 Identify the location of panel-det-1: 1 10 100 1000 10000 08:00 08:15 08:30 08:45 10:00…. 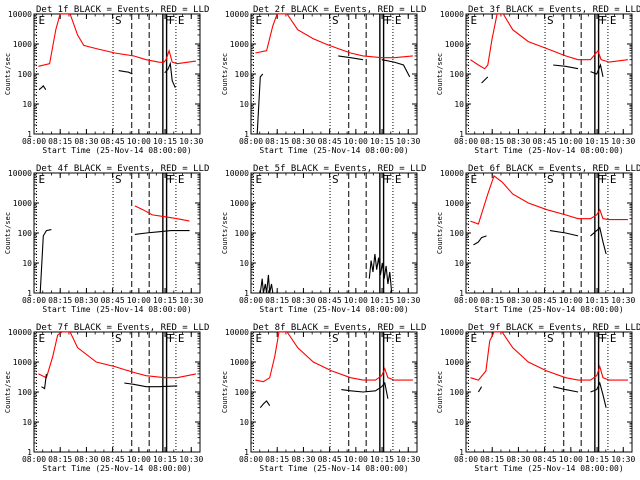
(106, 80).